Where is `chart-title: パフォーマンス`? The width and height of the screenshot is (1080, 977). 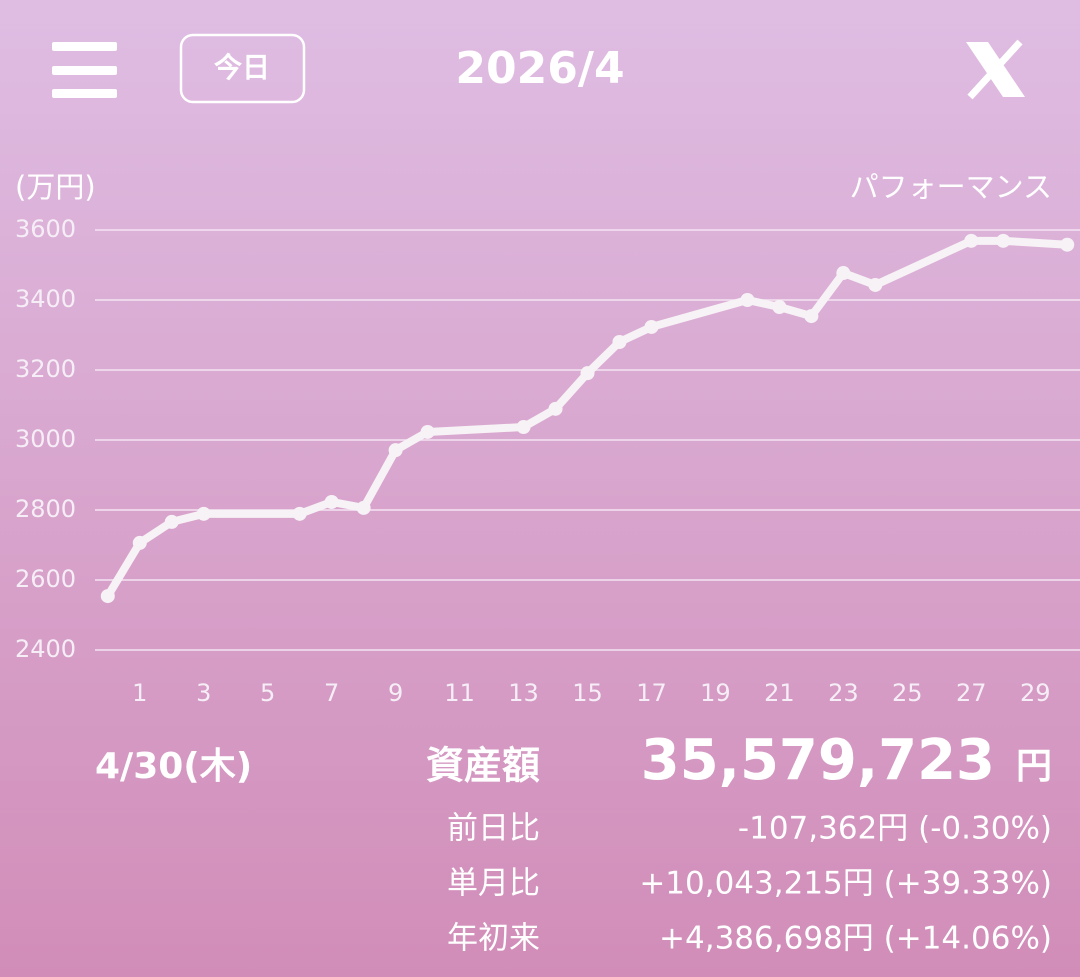
chart-title: パフォーマンス is located at coordinates (951, 187).